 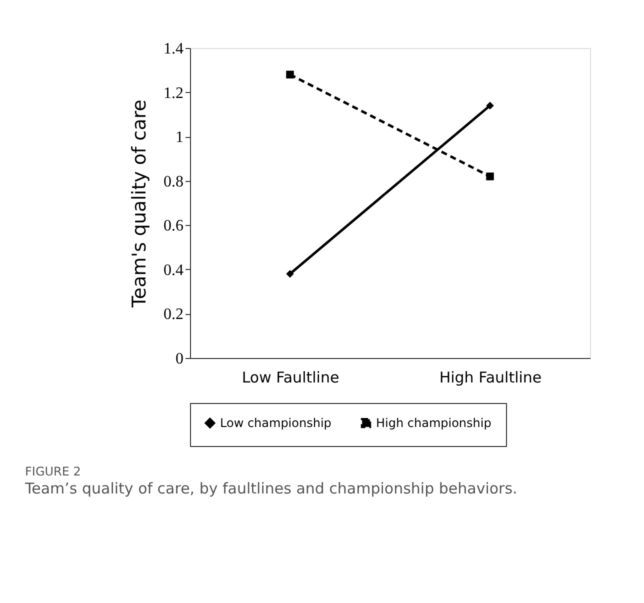 I want to click on y-axis-title: Team's quality of care, so click(x=139, y=204).